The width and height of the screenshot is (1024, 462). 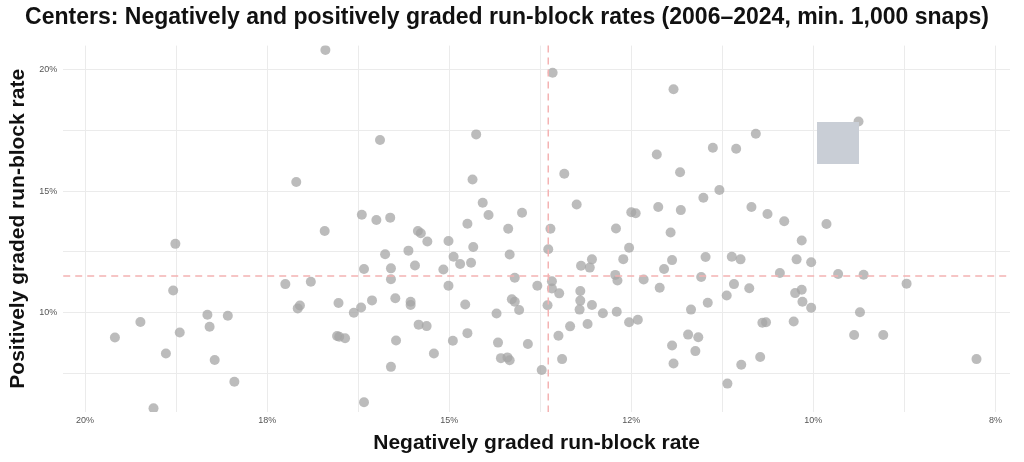 I want to click on x-tick-label: 10%, so click(x=813, y=419).